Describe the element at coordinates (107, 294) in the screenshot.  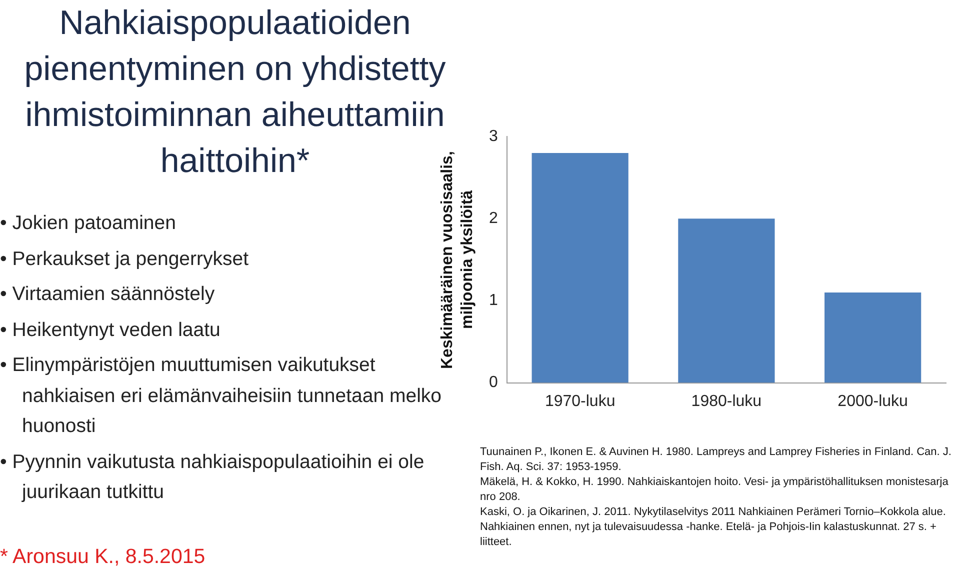
I see `text: • Virtaamien säännöstely` at that location.